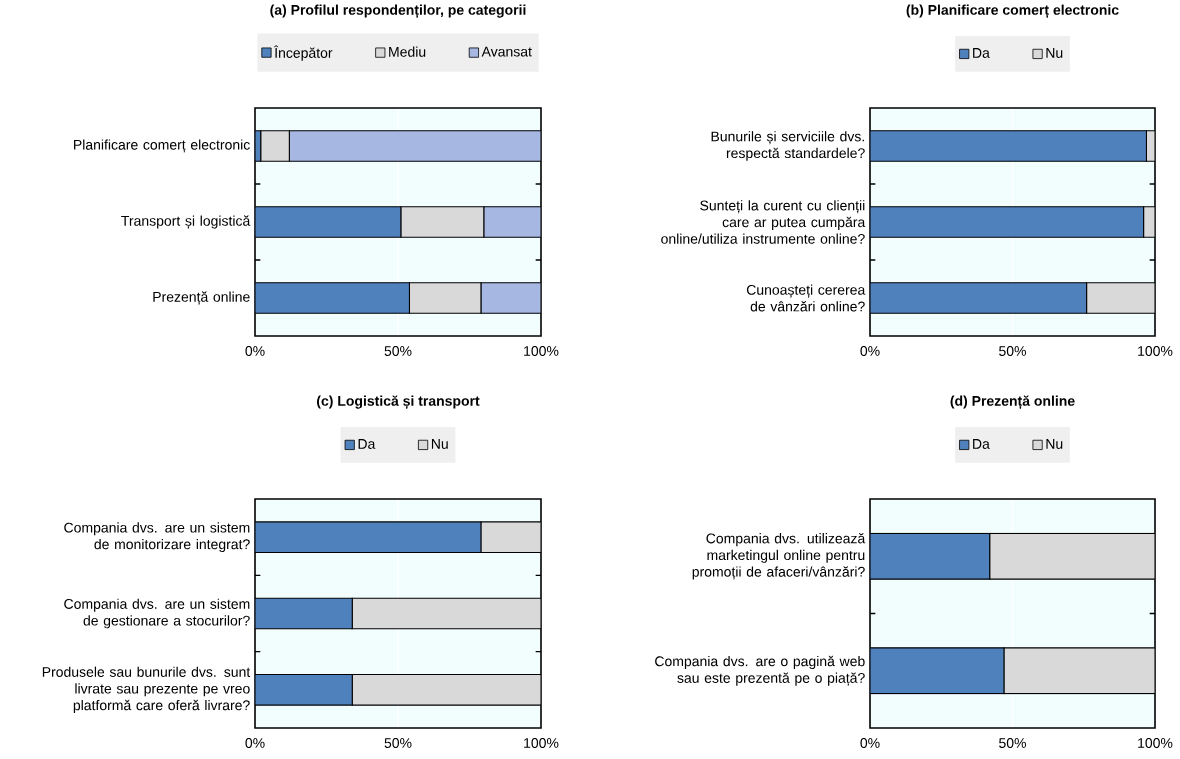 The height and width of the screenshot is (759, 1180). I want to click on legend-label: Începător, so click(303, 53).